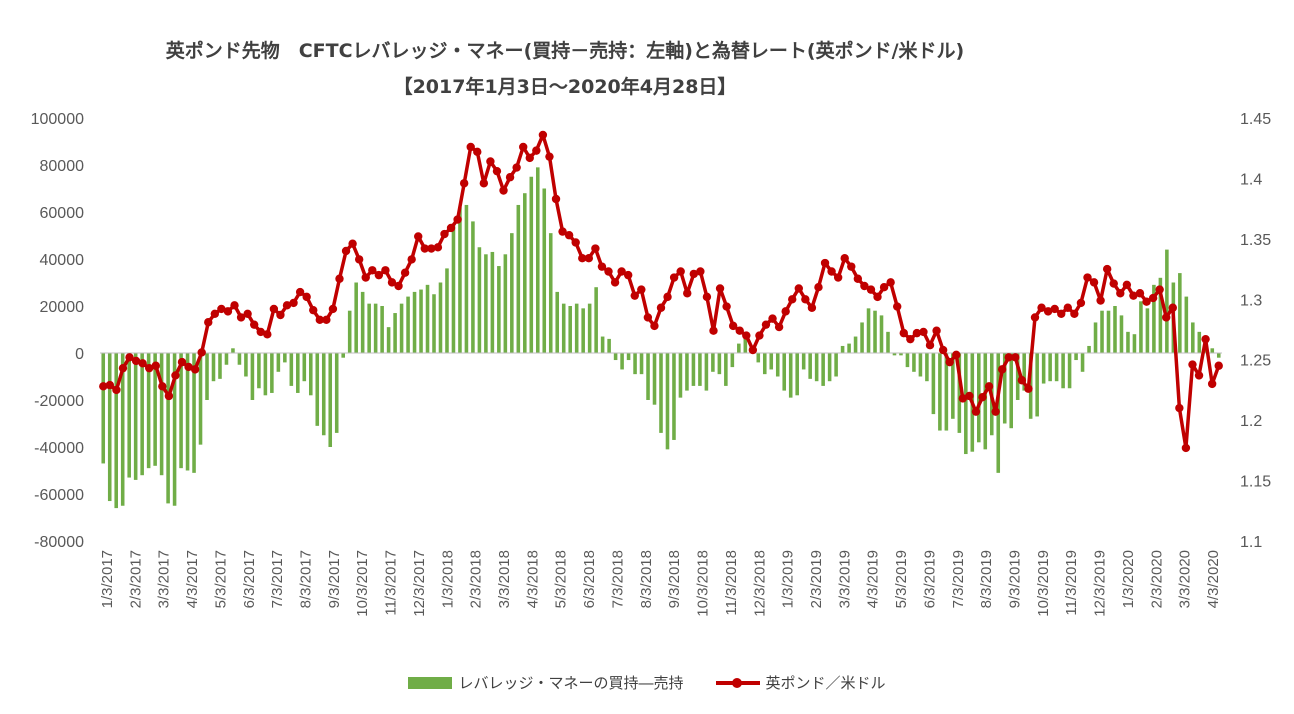 The height and width of the screenshot is (714, 1294). Describe the element at coordinates (532, 579) in the screenshot. I see `x-tick-label: 4/3/2018` at that location.